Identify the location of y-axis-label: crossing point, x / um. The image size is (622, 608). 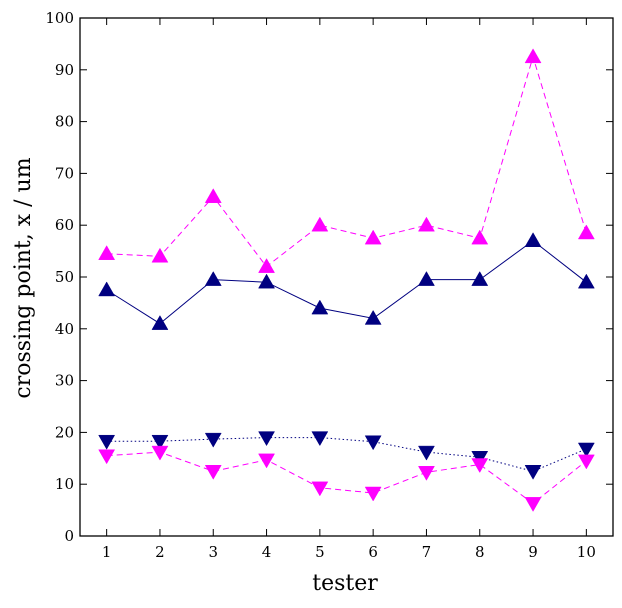
(23, 277).